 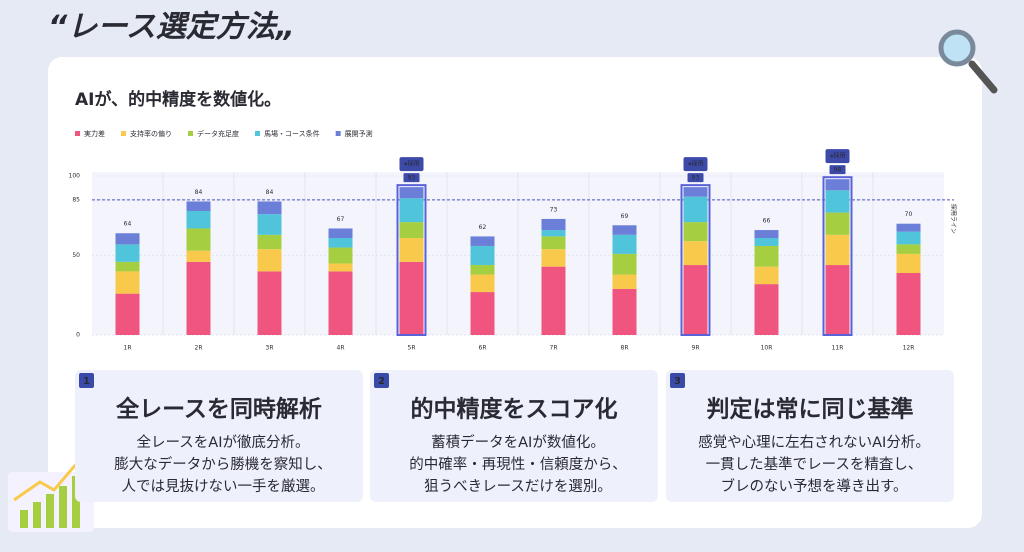 What do you see at coordinates (696, 348) in the screenshot?
I see `x-tick-label: 9R` at bounding box center [696, 348].